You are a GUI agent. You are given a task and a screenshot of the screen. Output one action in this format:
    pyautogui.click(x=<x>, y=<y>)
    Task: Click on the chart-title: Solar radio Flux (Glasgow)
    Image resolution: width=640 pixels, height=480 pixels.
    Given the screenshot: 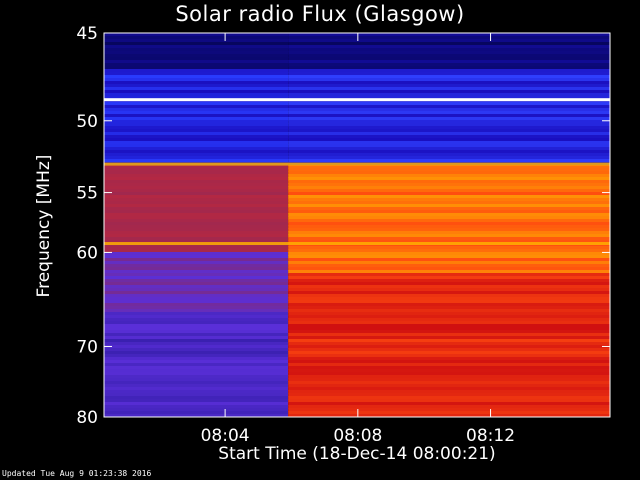 What is the action you would take?
    pyautogui.click(x=320, y=14)
    